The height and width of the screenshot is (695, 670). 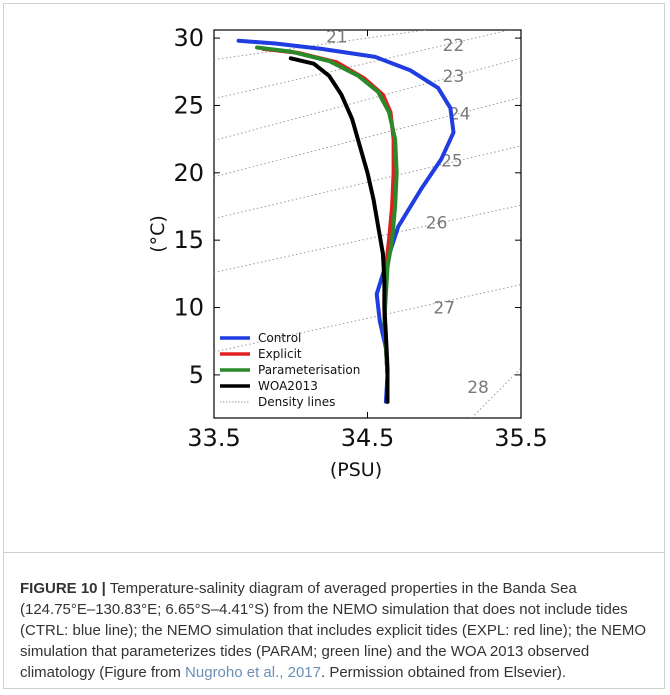 What do you see at coordinates (444, 309) in the screenshot?
I see `density-label-27: 27` at bounding box center [444, 309].